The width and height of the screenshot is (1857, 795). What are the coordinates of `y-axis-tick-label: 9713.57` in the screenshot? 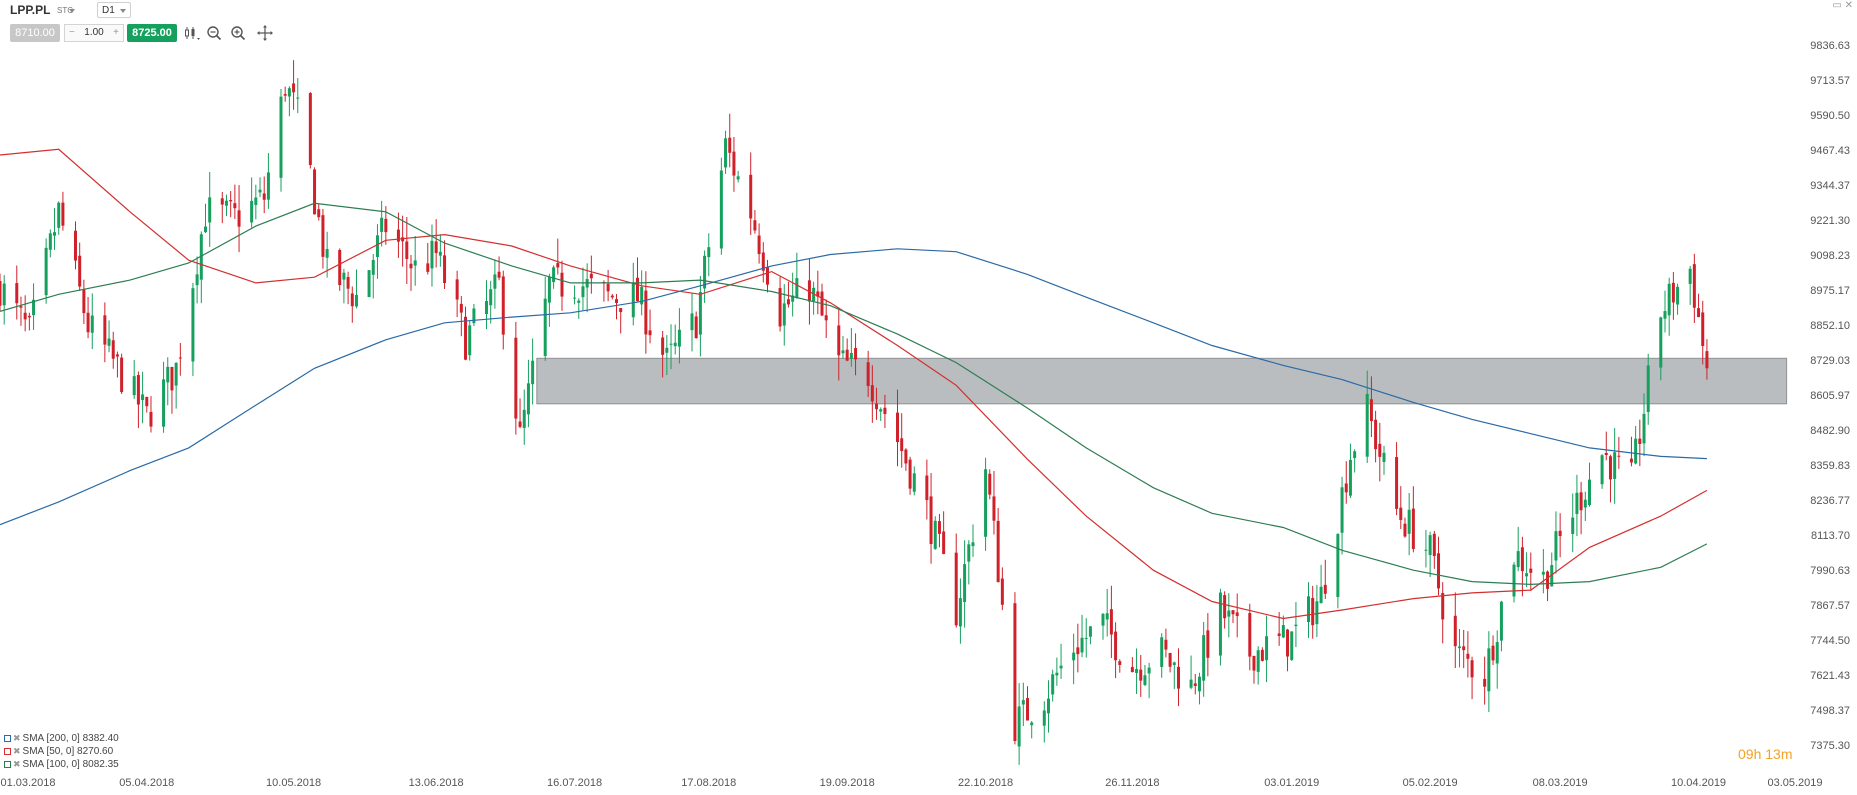 It's located at (1830, 81).